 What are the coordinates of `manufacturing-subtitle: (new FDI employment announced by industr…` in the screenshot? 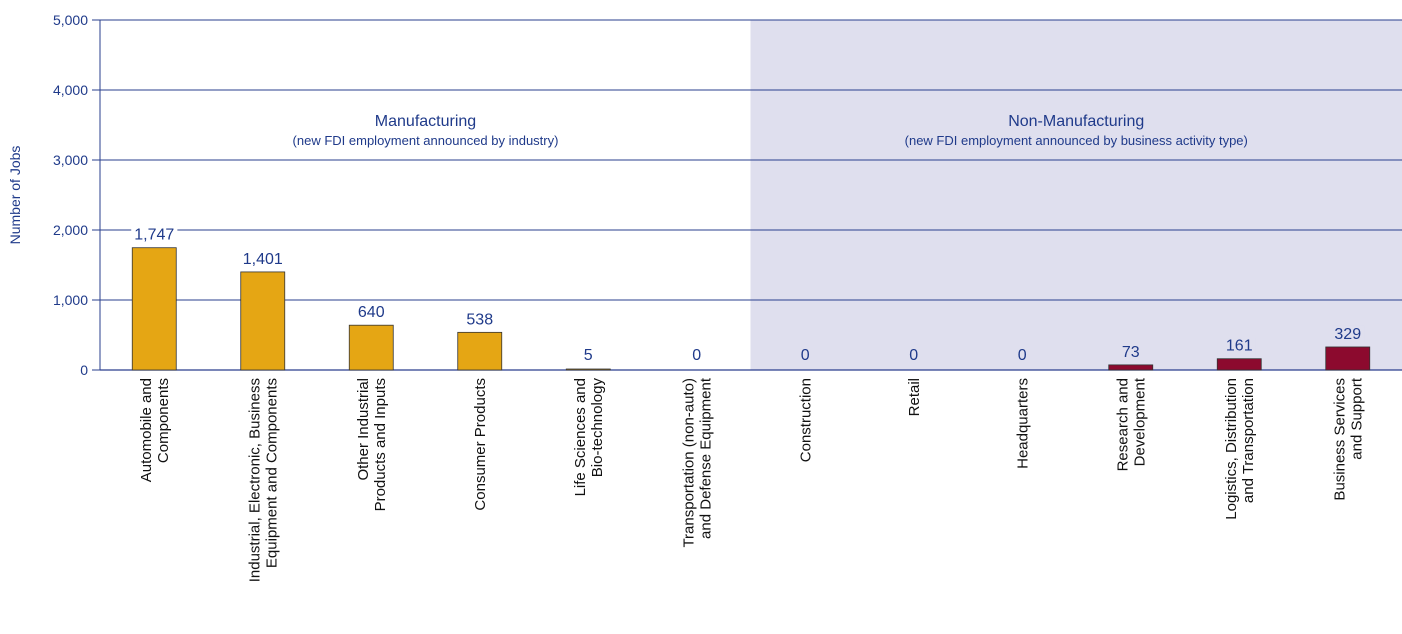 It's located at (426, 140).